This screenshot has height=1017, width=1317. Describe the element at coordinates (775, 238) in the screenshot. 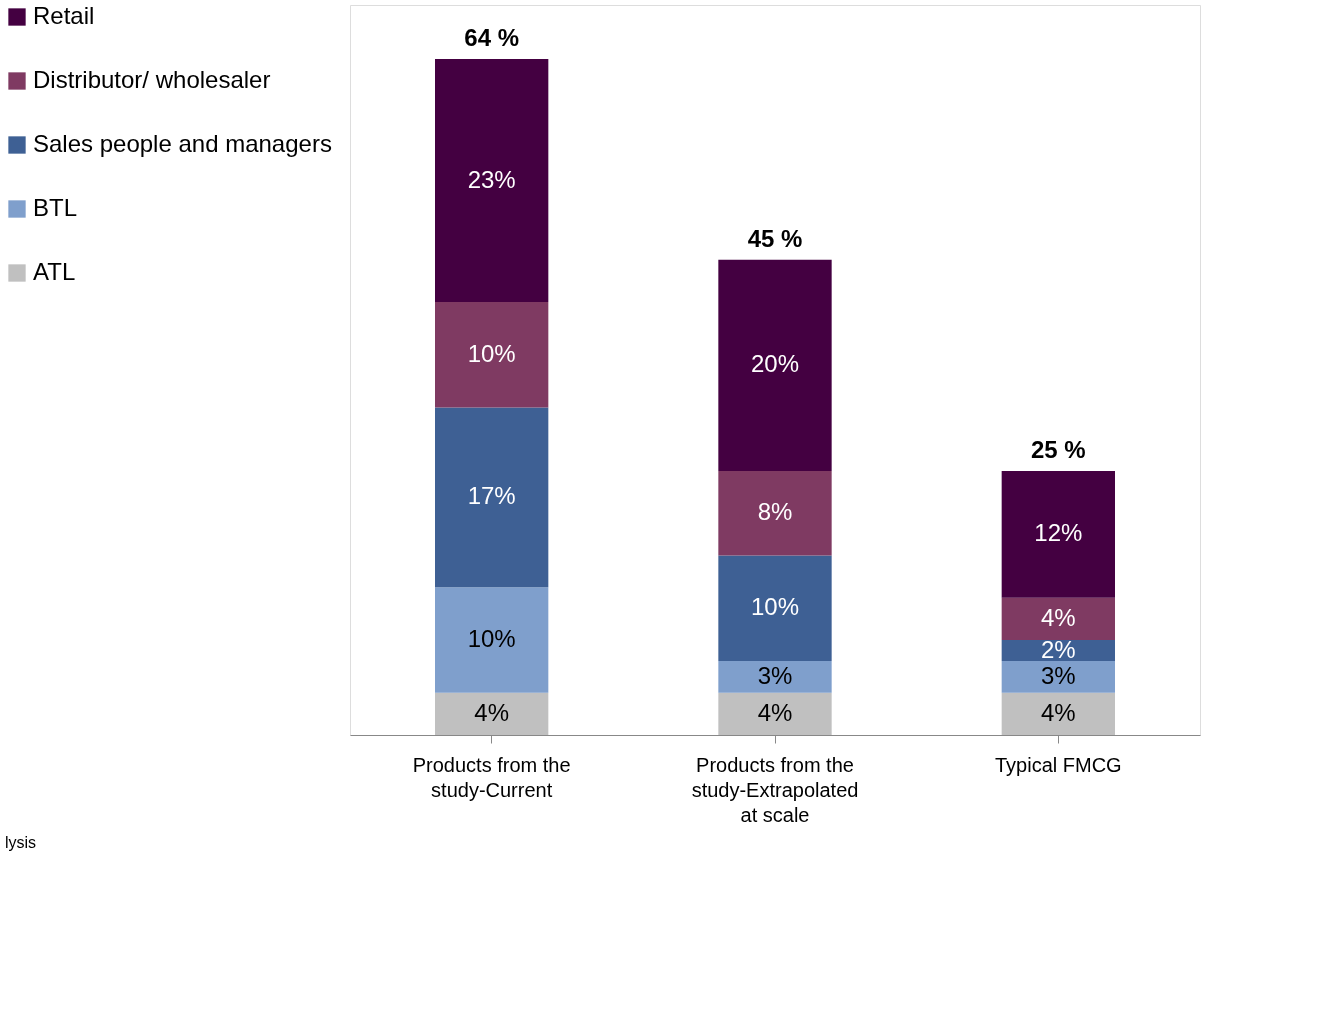

I see `total-label: 45 %` at that location.